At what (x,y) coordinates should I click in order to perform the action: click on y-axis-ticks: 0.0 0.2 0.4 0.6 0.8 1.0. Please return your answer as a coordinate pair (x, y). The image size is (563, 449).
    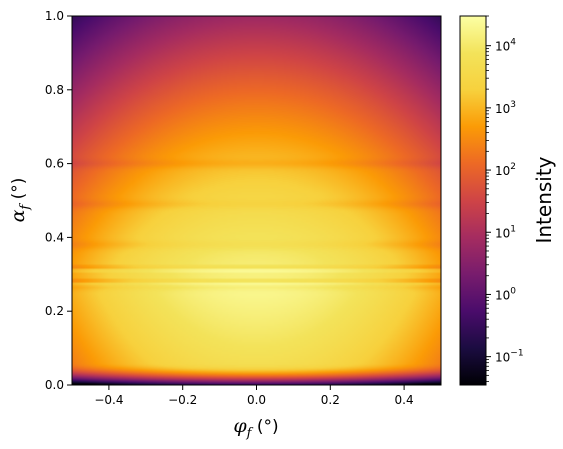
    Looking at the image, I should click on (58, 200).